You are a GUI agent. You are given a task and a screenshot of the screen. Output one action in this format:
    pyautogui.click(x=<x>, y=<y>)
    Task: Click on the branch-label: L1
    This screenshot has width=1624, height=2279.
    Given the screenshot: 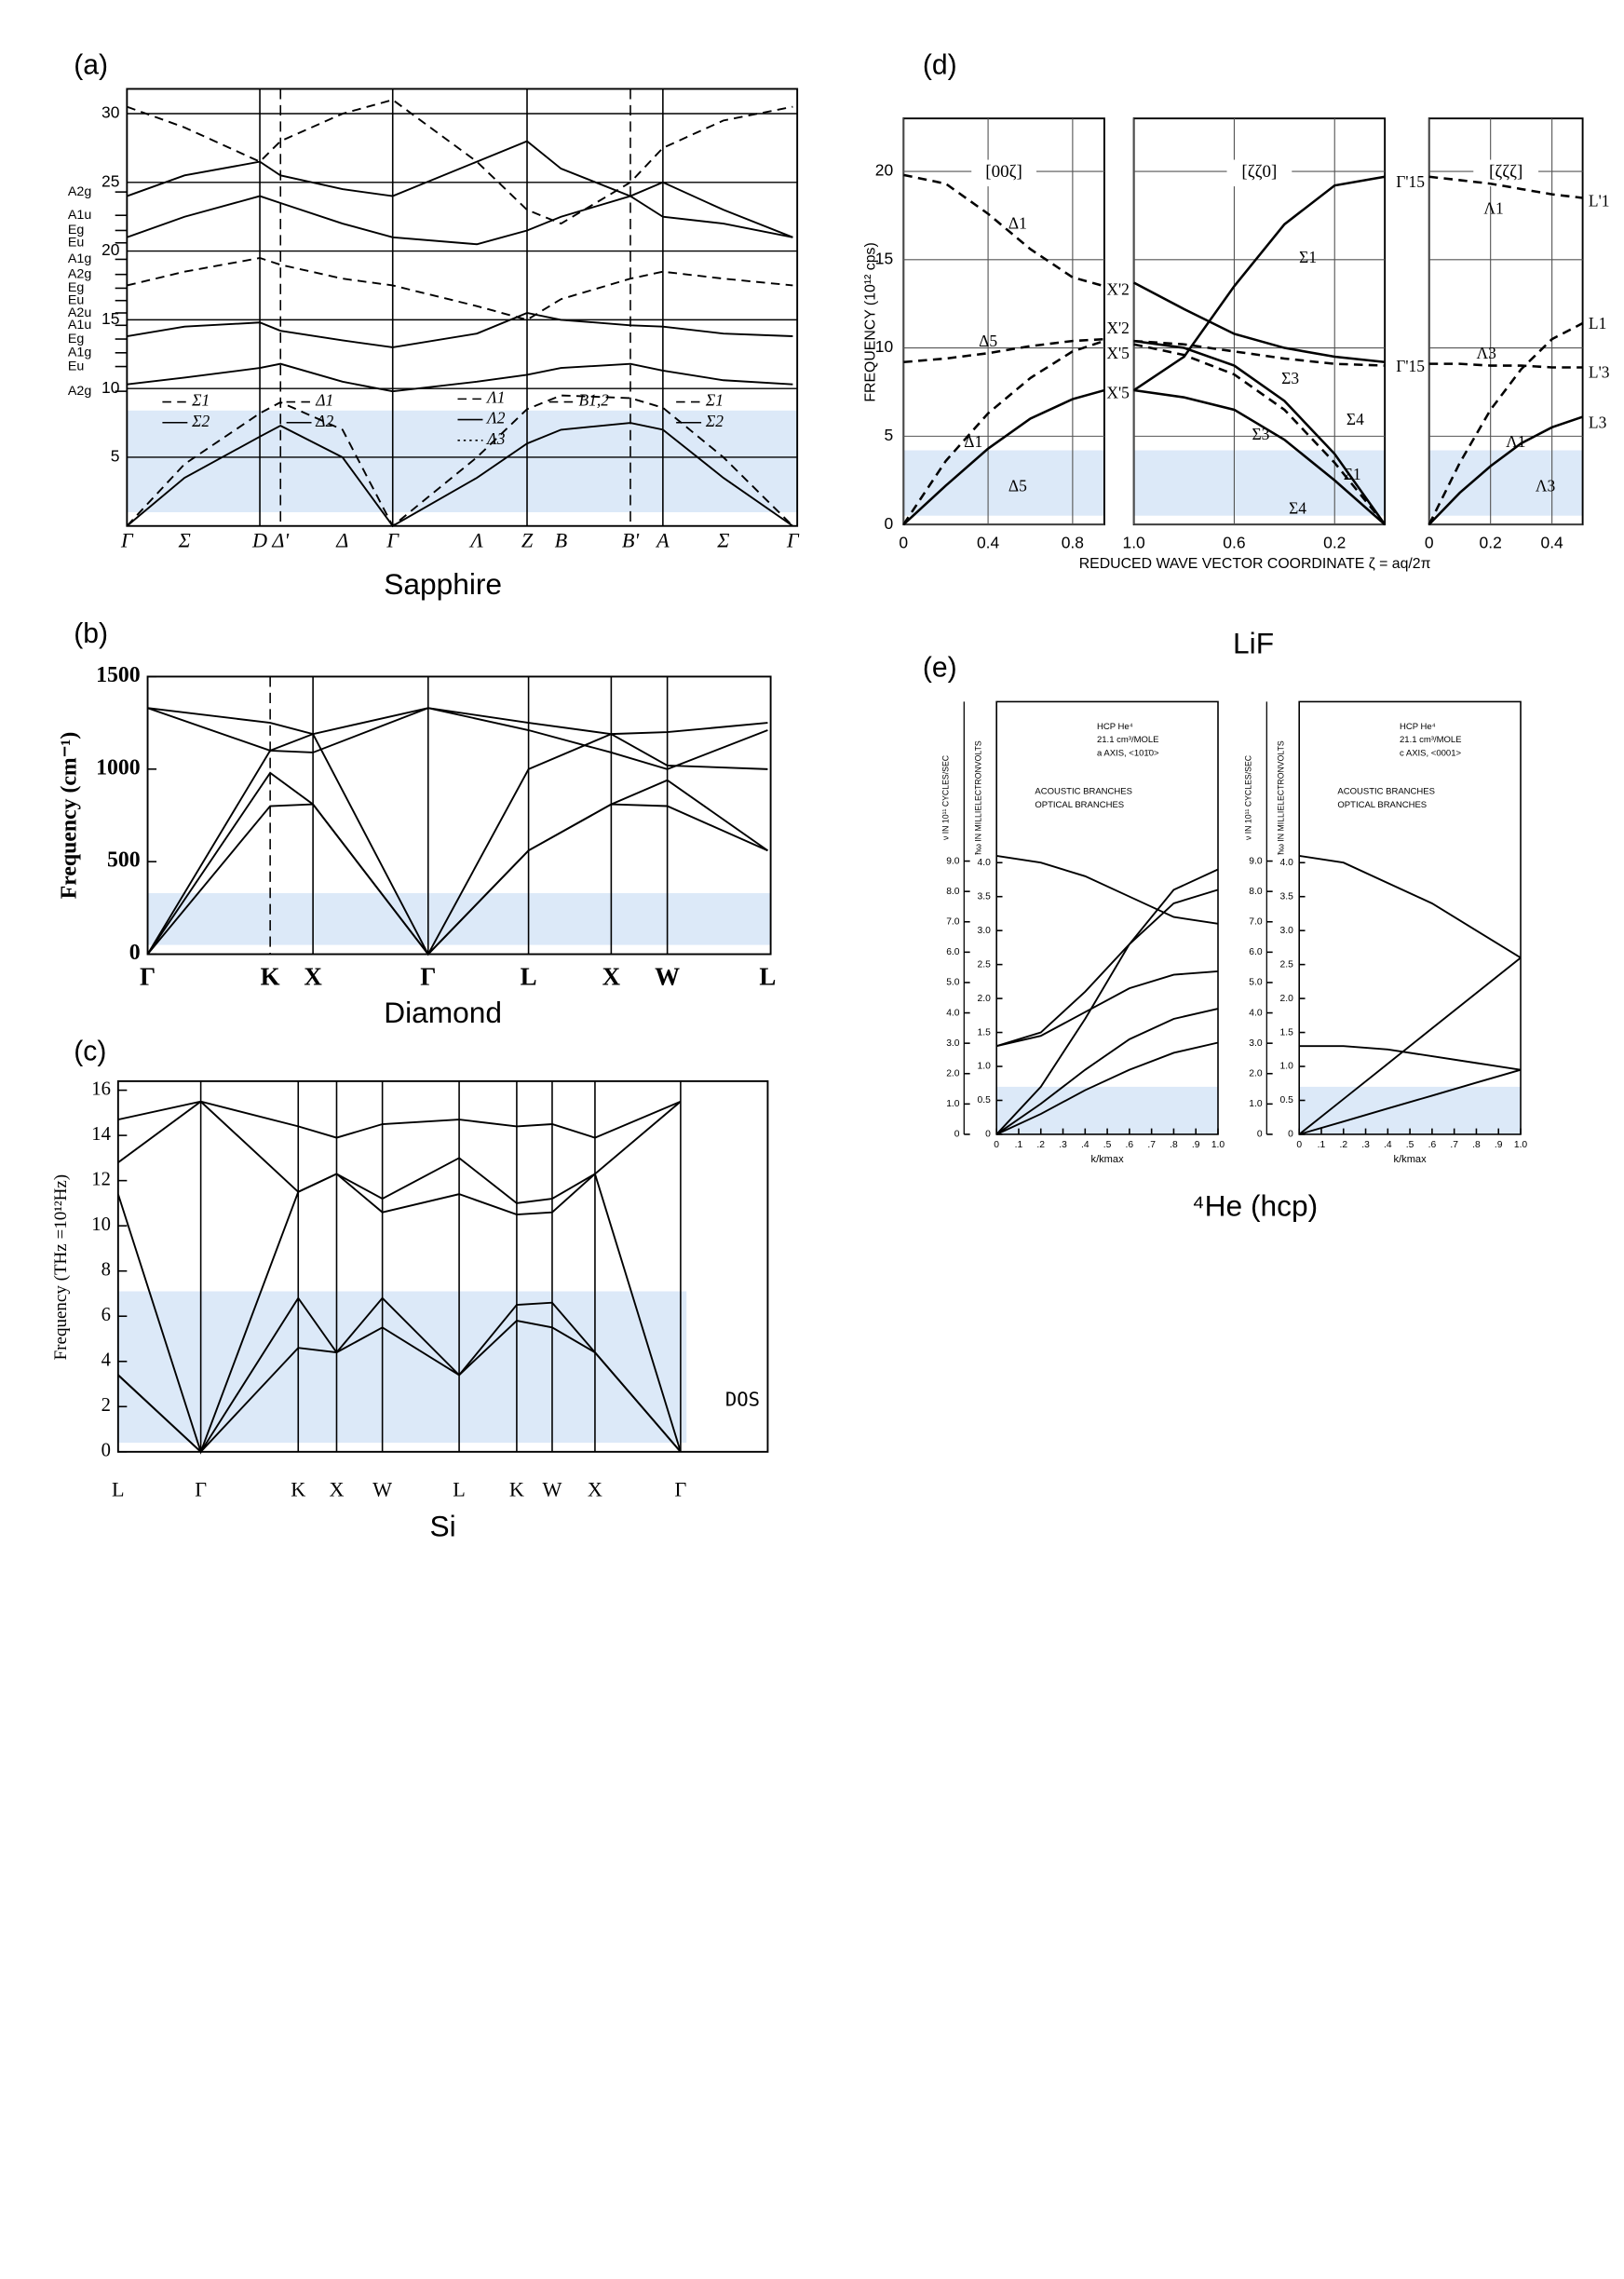 What is the action you would take?
    pyautogui.click(x=1597, y=323)
    